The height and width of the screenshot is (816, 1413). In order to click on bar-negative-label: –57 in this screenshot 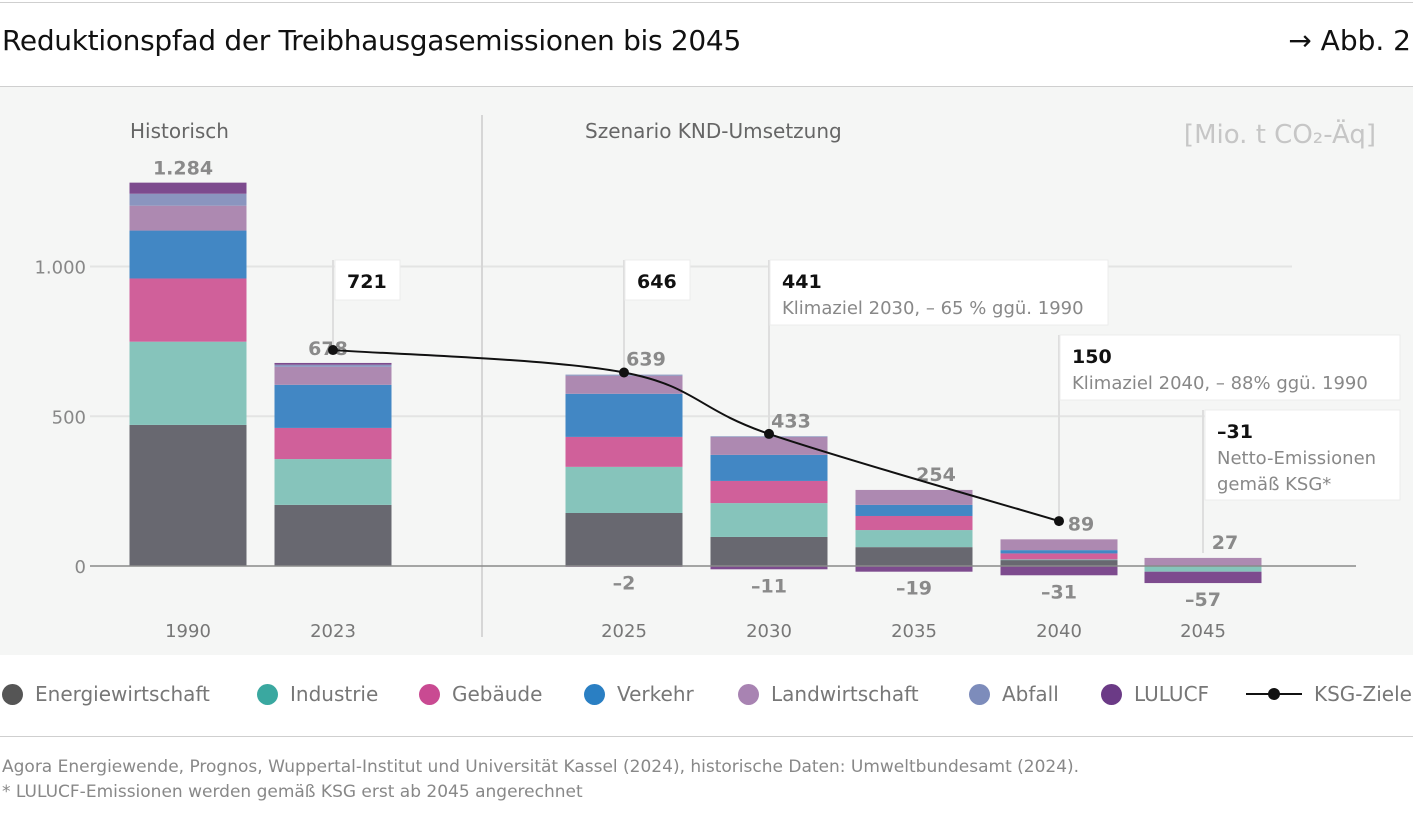, I will do `click(1203, 600)`.